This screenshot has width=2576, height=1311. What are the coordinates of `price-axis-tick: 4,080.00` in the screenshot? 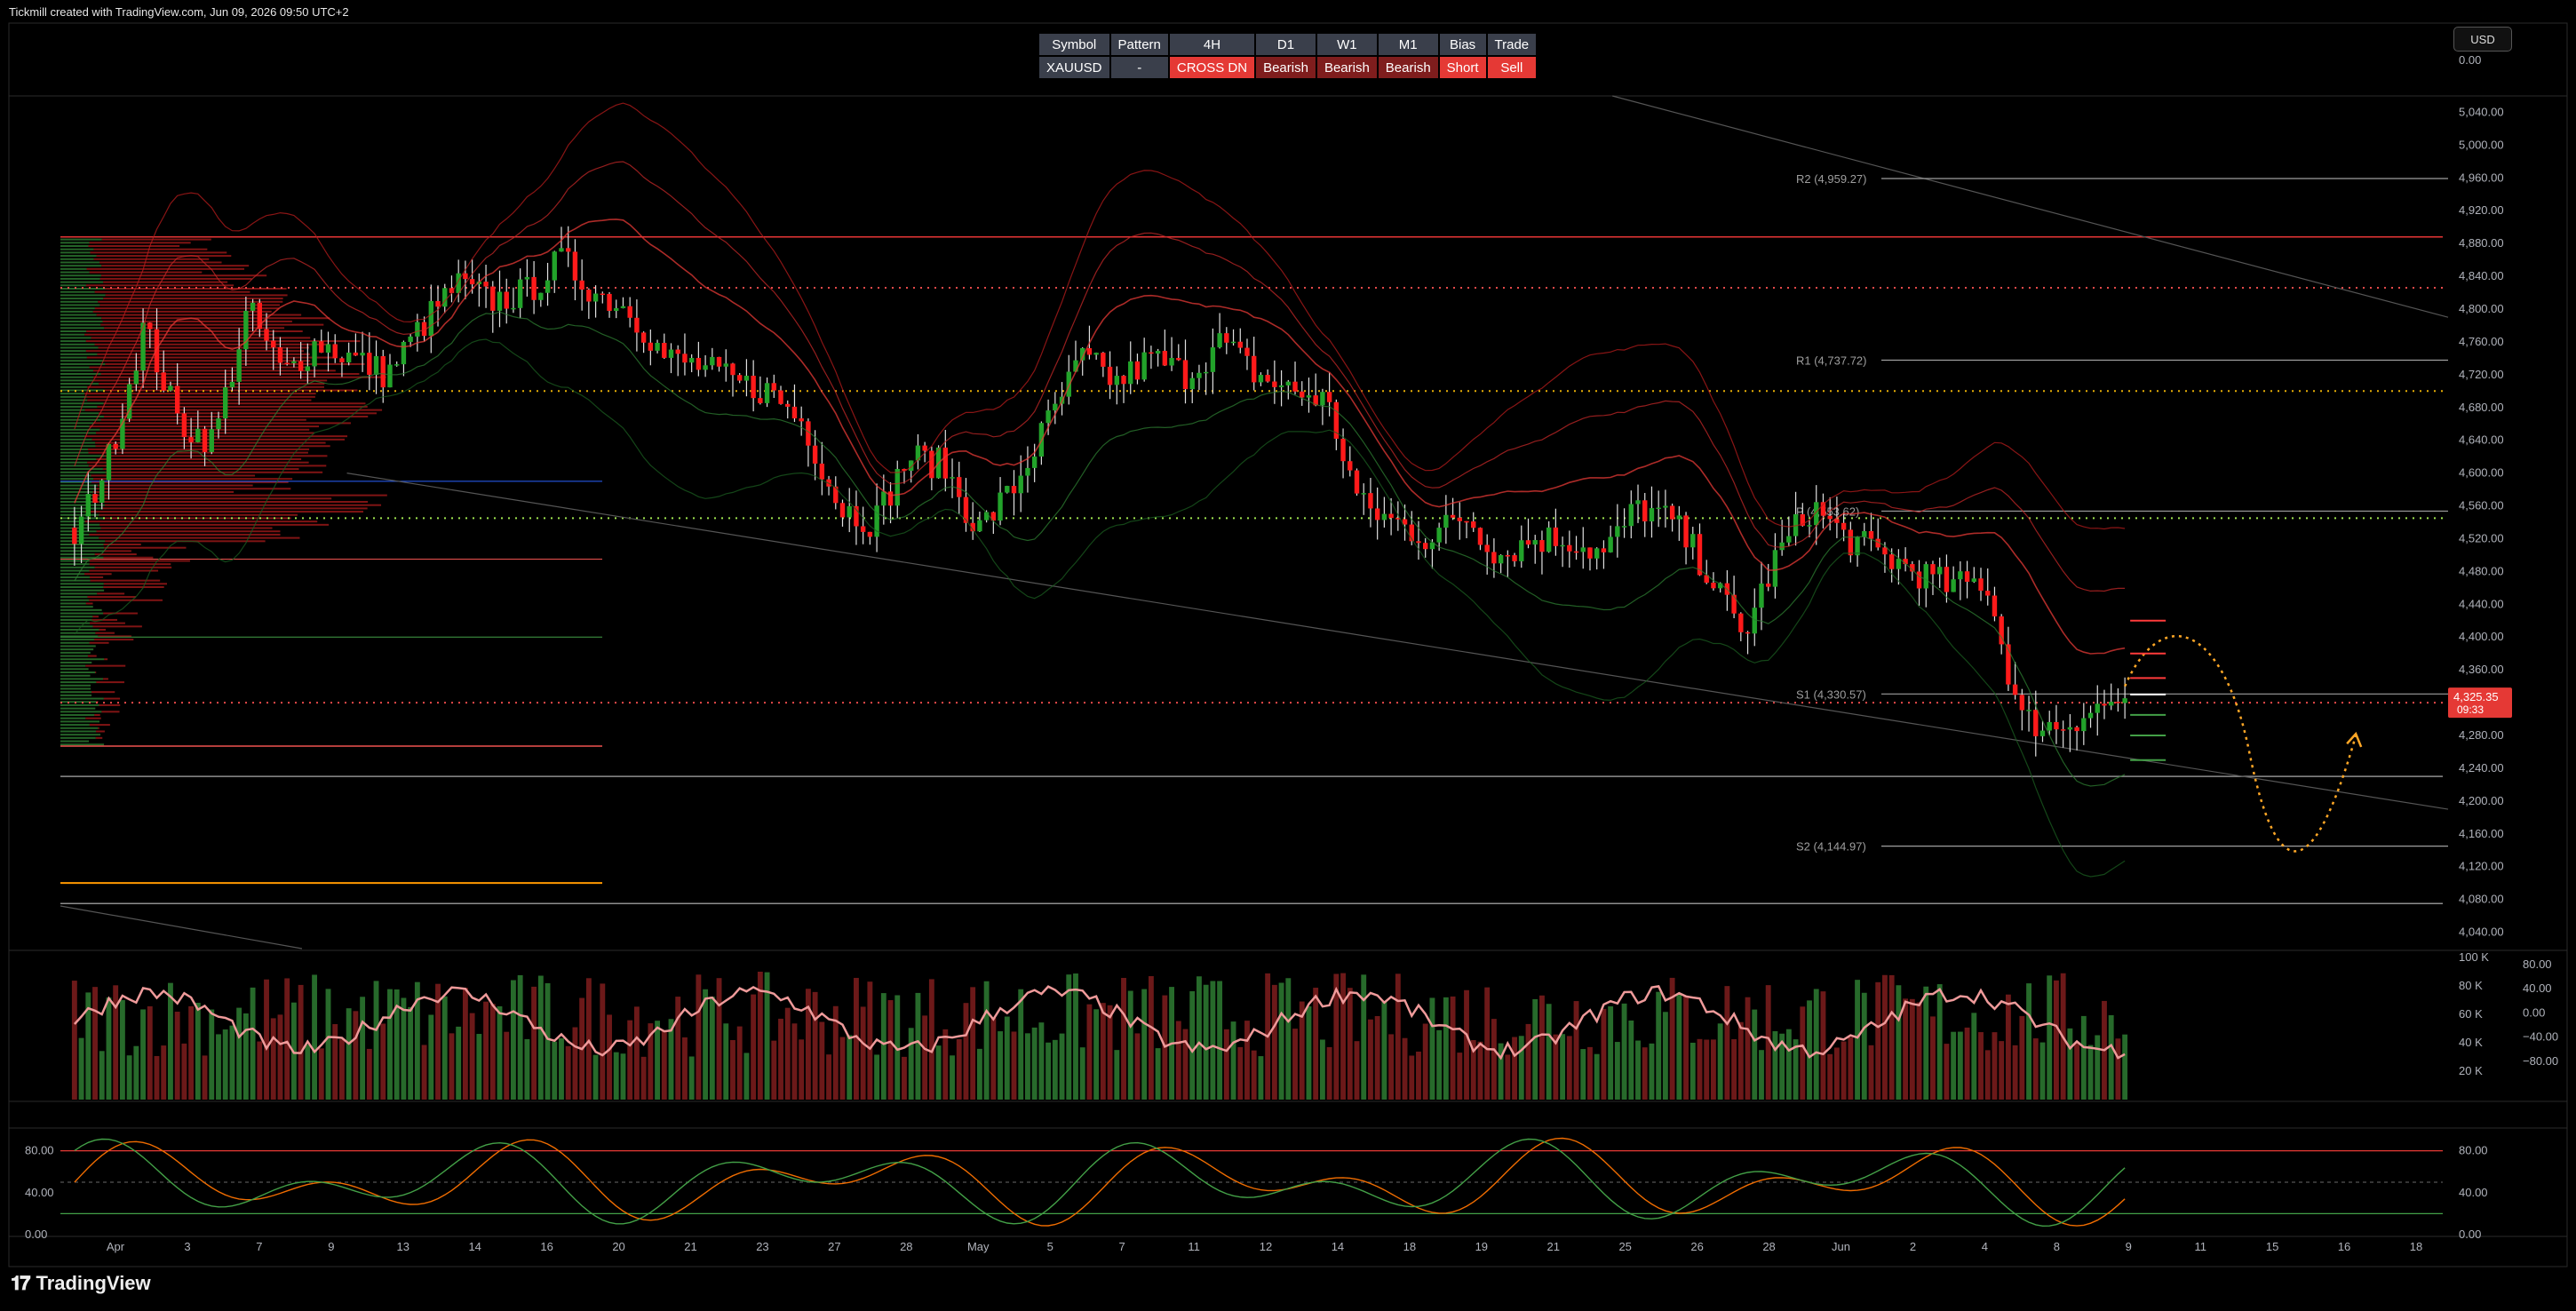 It's located at (2481, 899).